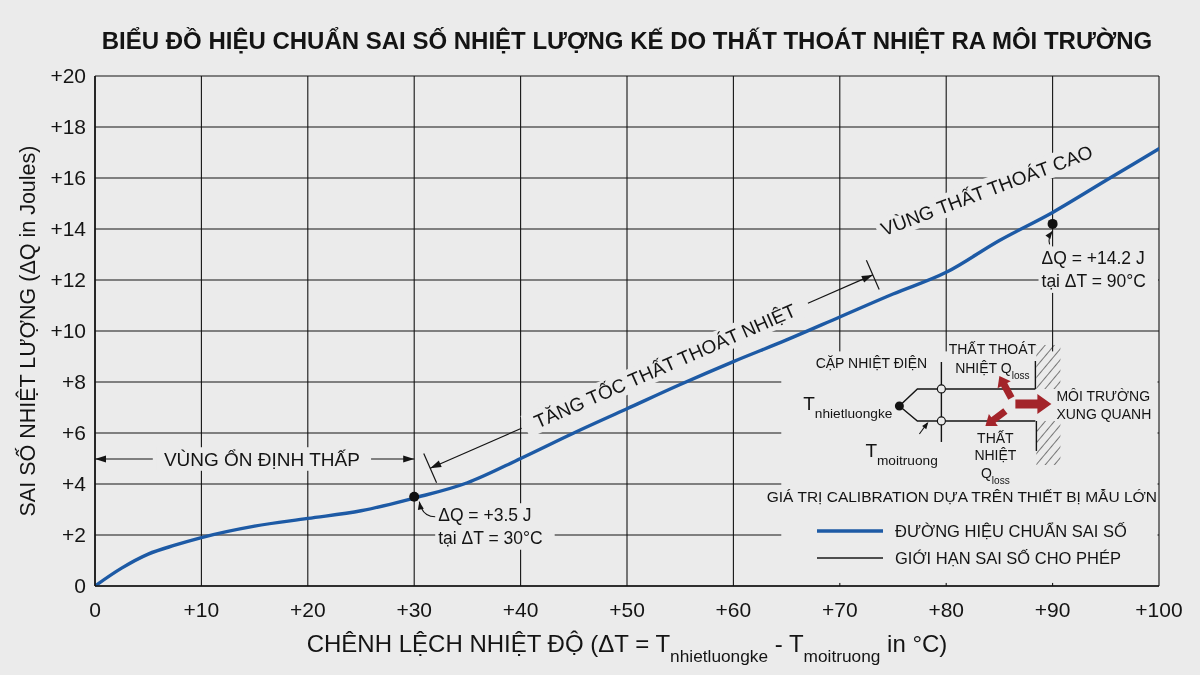 This screenshot has height=675, width=1200. Describe the element at coordinates (74, 535) in the screenshot. I see `y-tick-label: +2` at that location.